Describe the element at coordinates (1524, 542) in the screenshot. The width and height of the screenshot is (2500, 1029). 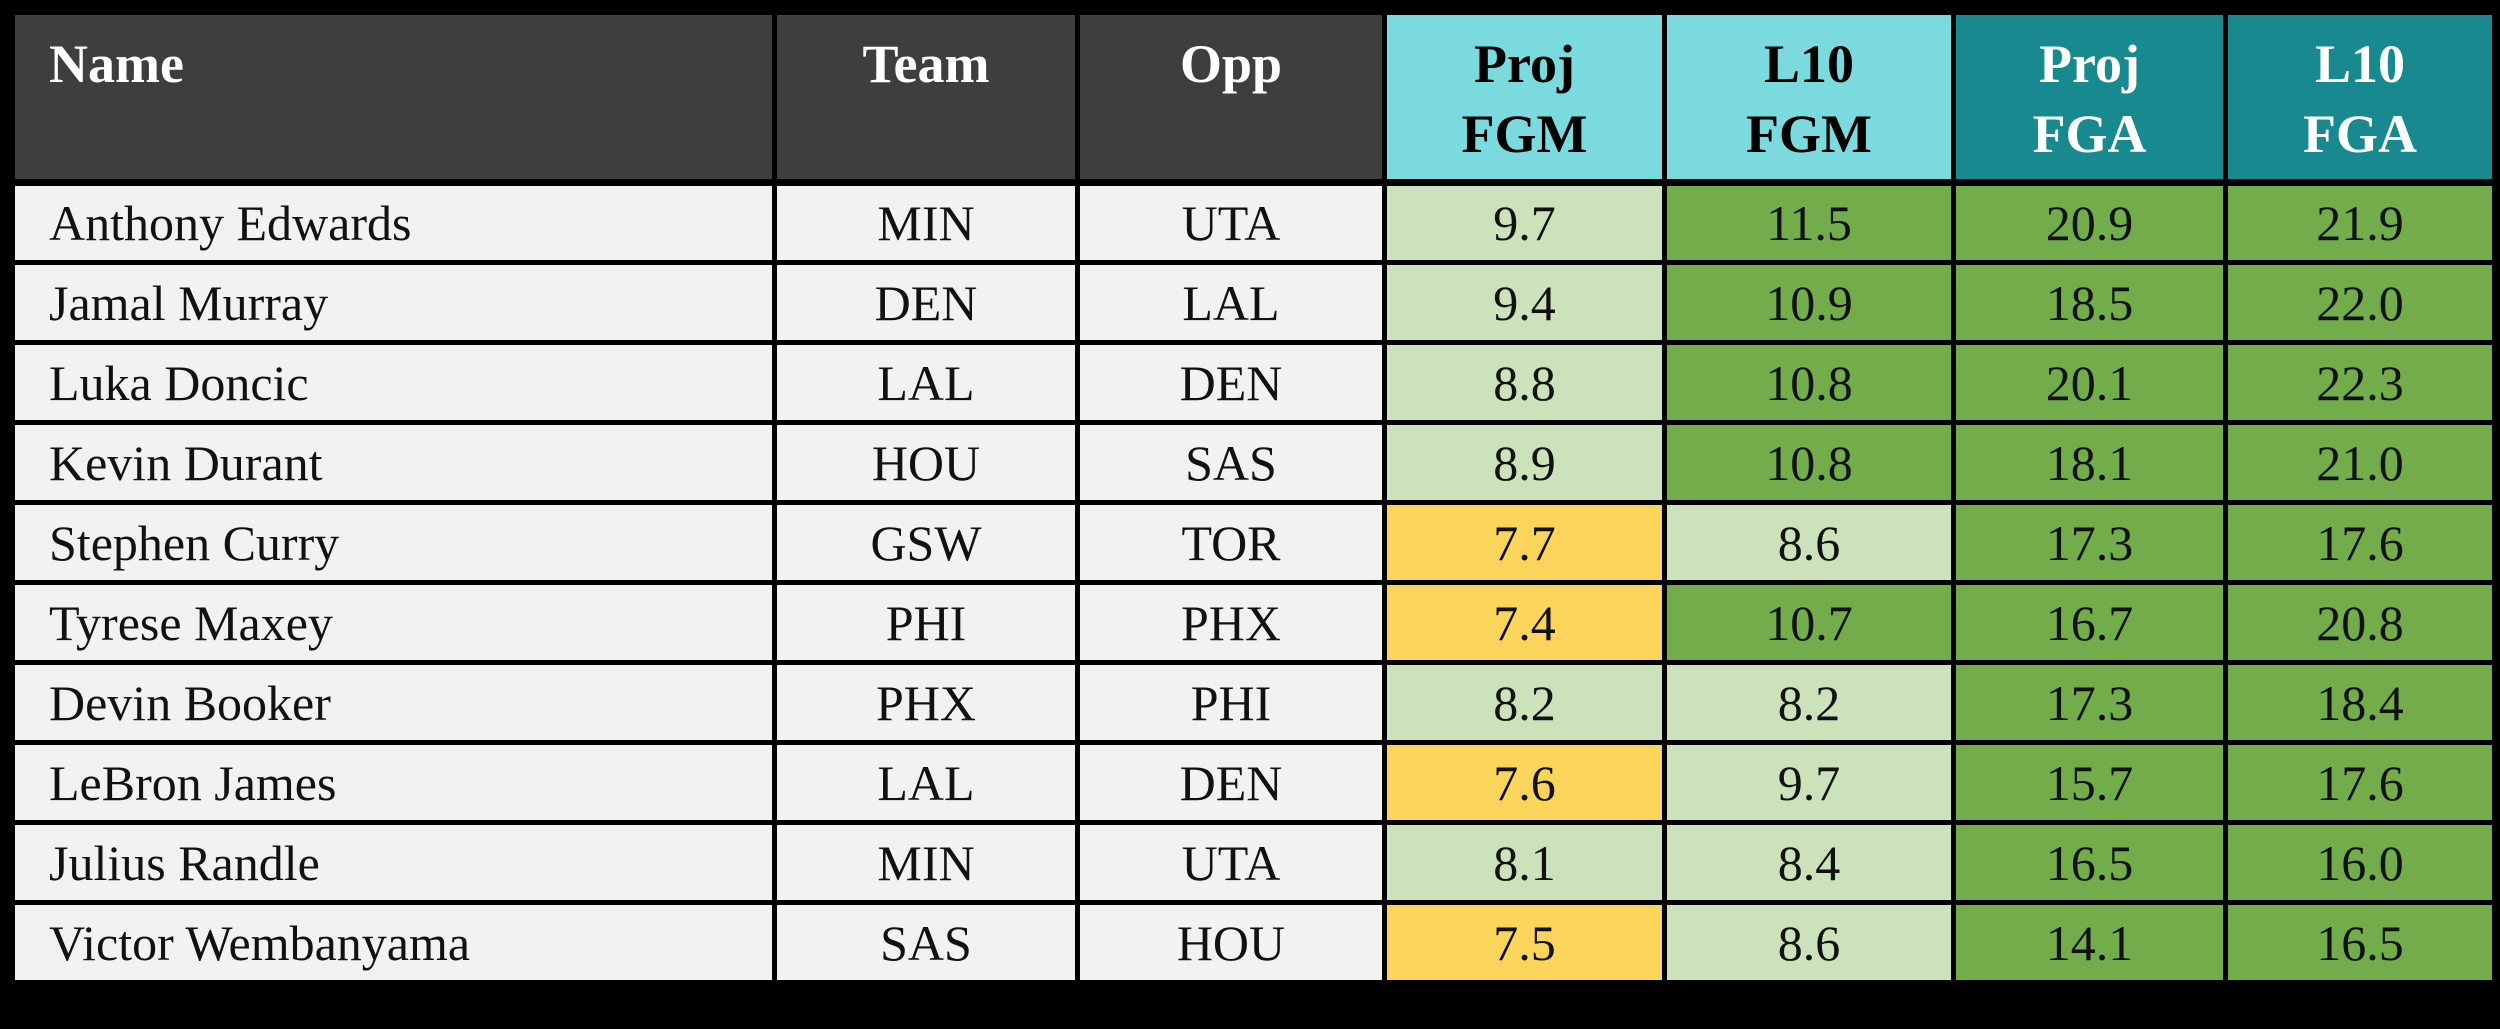
I see `proj-fgm-cell: 7.7` at that location.